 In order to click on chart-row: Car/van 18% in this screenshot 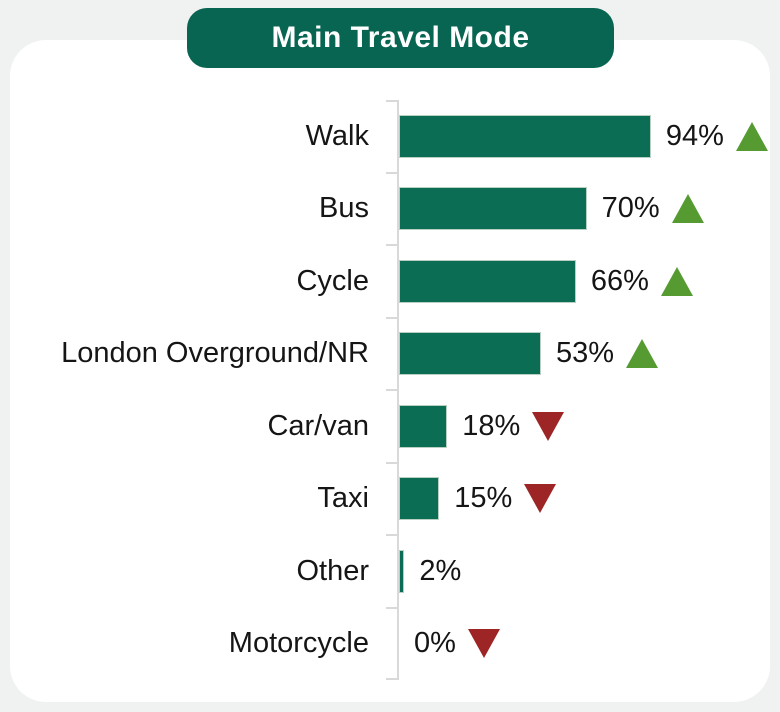, I will do `click(394, 426)`.